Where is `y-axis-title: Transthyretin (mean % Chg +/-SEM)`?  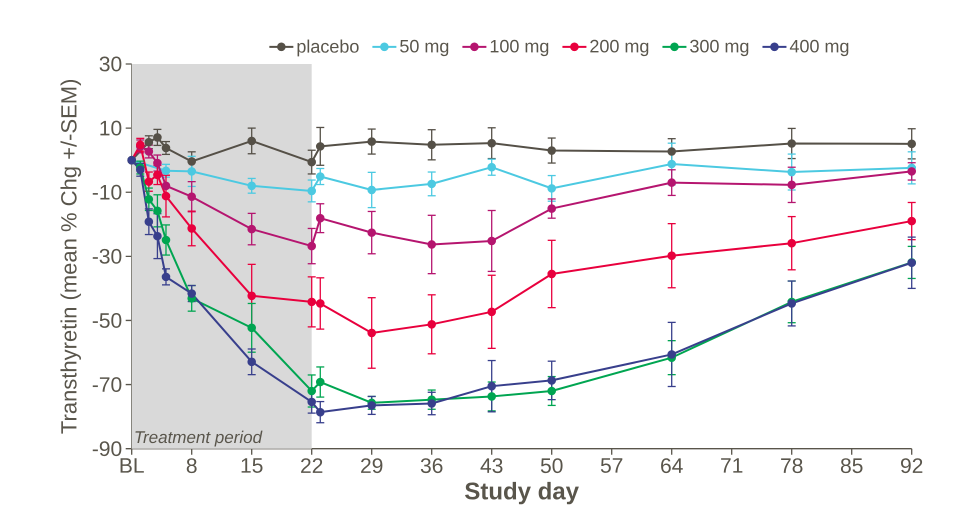 y-axis-title: Transthyretin (mean % Chg +/-SEM) is located at coordinates (70, 257).